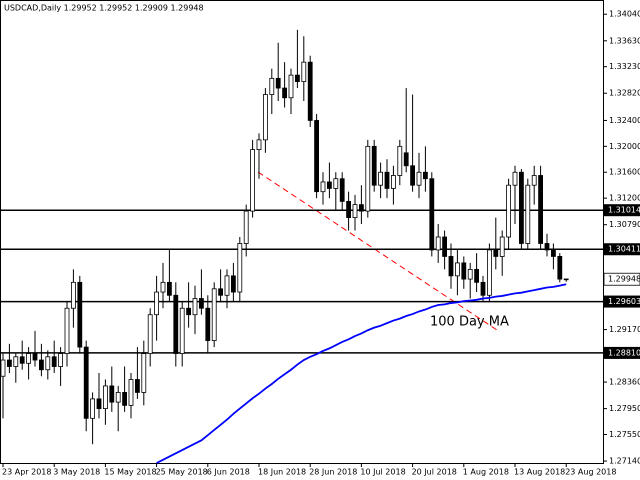 This screenshot has height=480, width=640. Describe the element at coordinates (624, 461) in the screenshot. I see `y-tick-label: 1.27140` at that location.